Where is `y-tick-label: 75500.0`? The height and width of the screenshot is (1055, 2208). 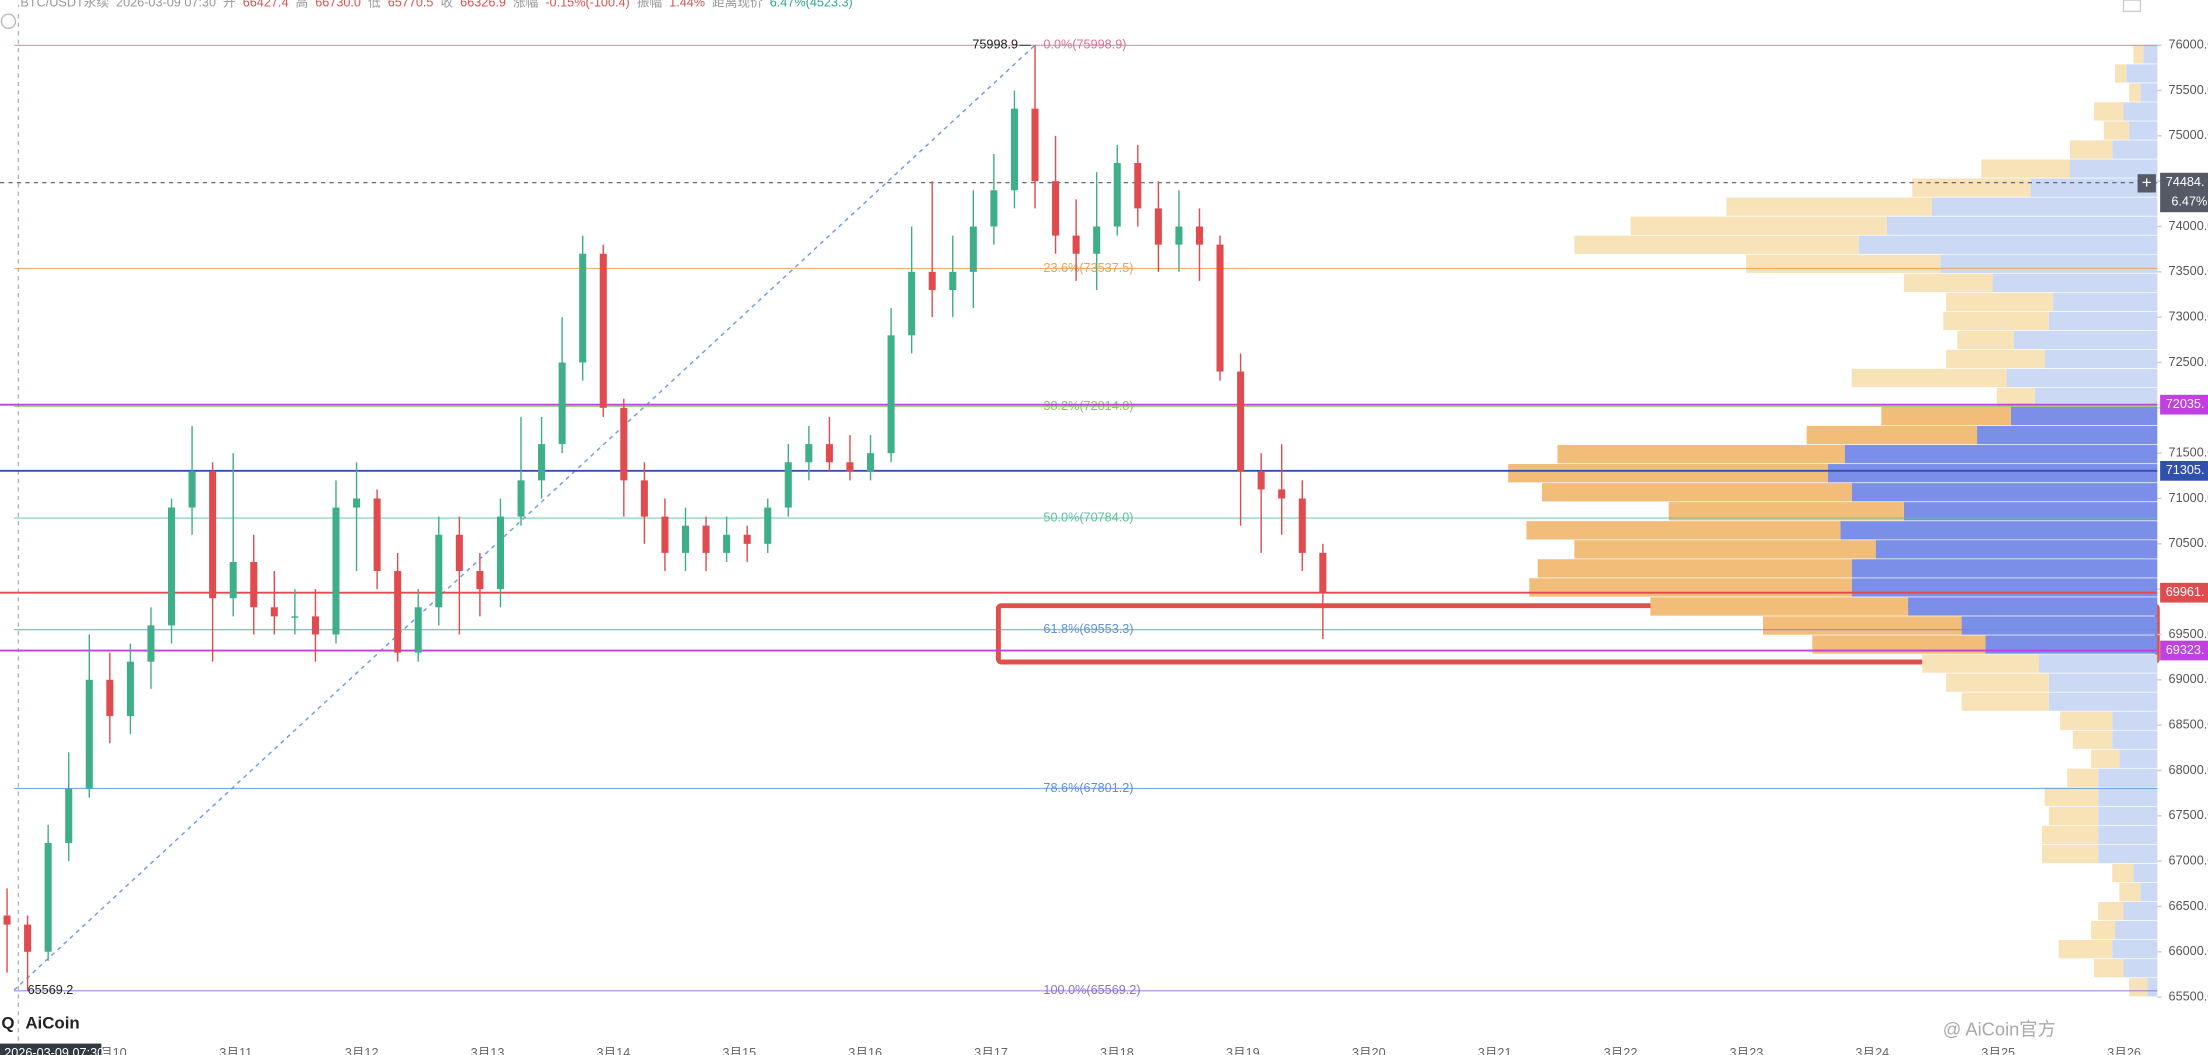 y-tick-label: 75500.0 is located at coordinates (2188, 90).